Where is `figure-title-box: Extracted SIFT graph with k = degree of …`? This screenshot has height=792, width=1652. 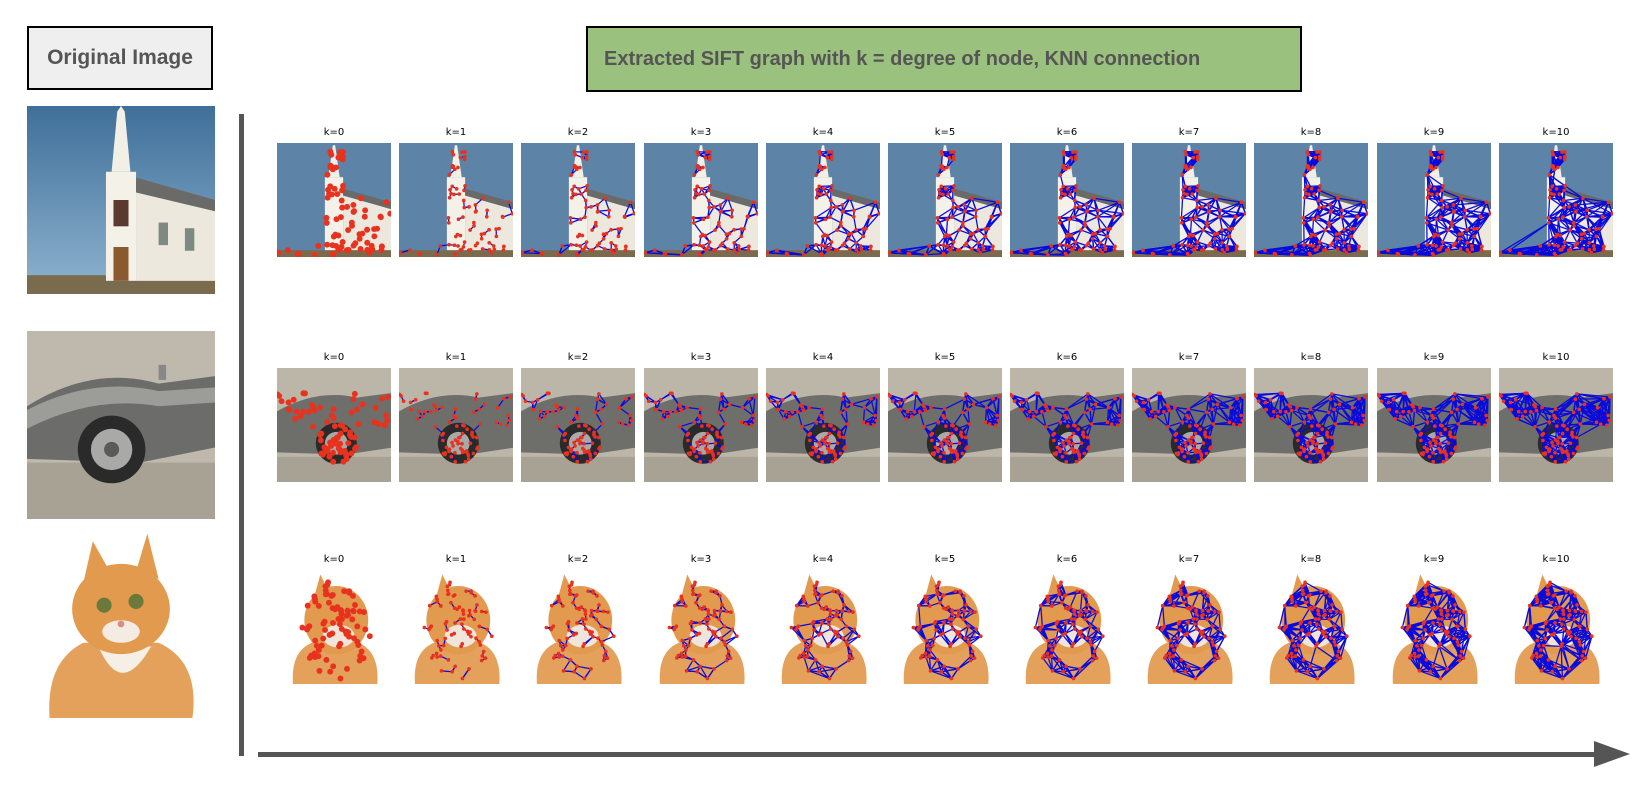 figure-title-box: Extracted SIFT graph with k = degree of … is located at coordinates (944, 59).